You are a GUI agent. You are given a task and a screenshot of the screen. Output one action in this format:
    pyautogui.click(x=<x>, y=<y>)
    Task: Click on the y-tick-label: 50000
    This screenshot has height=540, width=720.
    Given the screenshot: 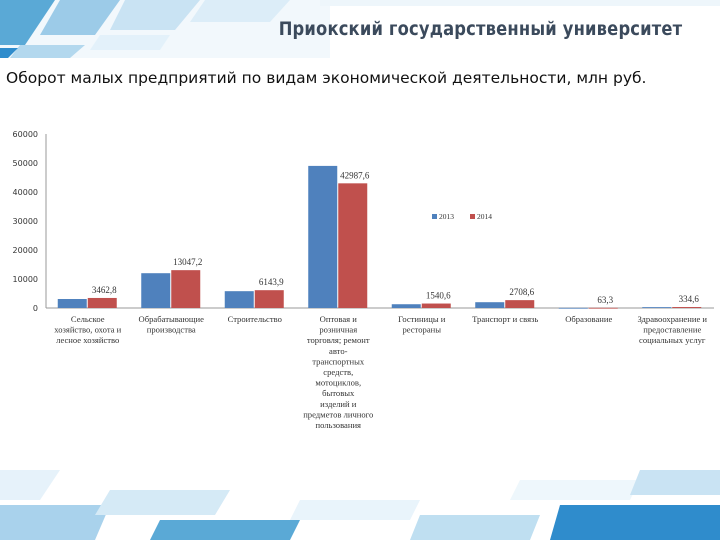 What is the action you would take?
    pyautogui.click(x=25, y=163)
    